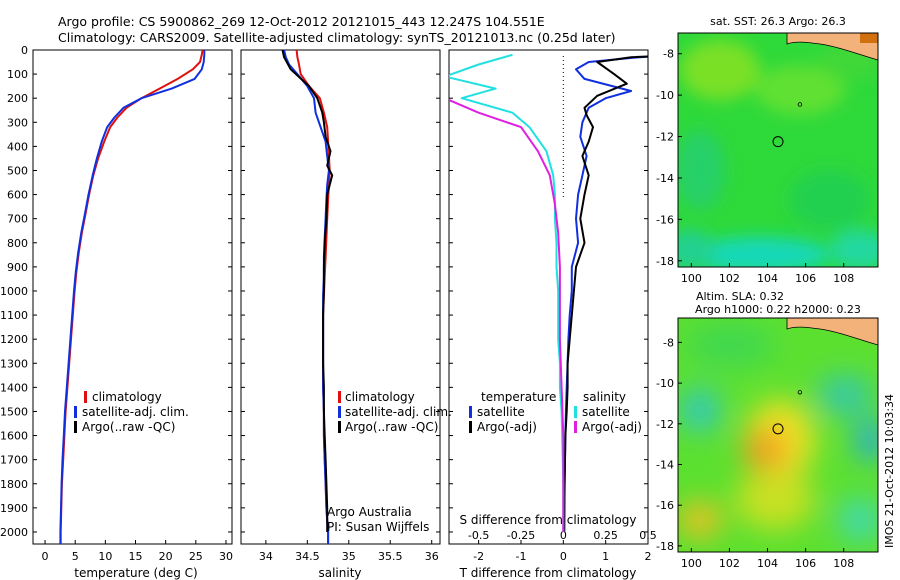 Image resolution: width=900 pixels, height=580 pixels. What do you see at coordinates (767, 563) in the screenshot?
I see `sla-map-xtick-label: 104` at bounding box center [767, 563].